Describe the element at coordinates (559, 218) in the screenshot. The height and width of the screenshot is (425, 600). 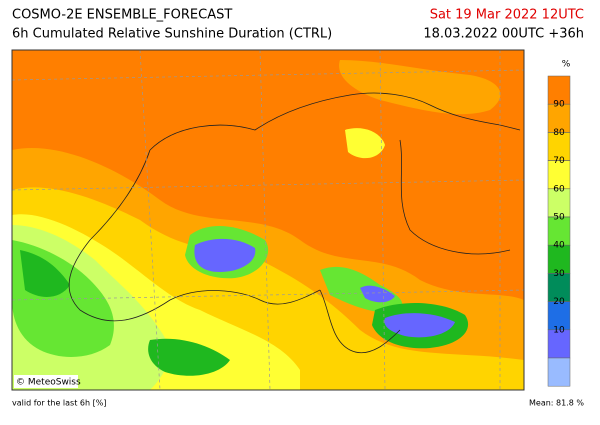
I see `legend-tick-label: 50` at that location.